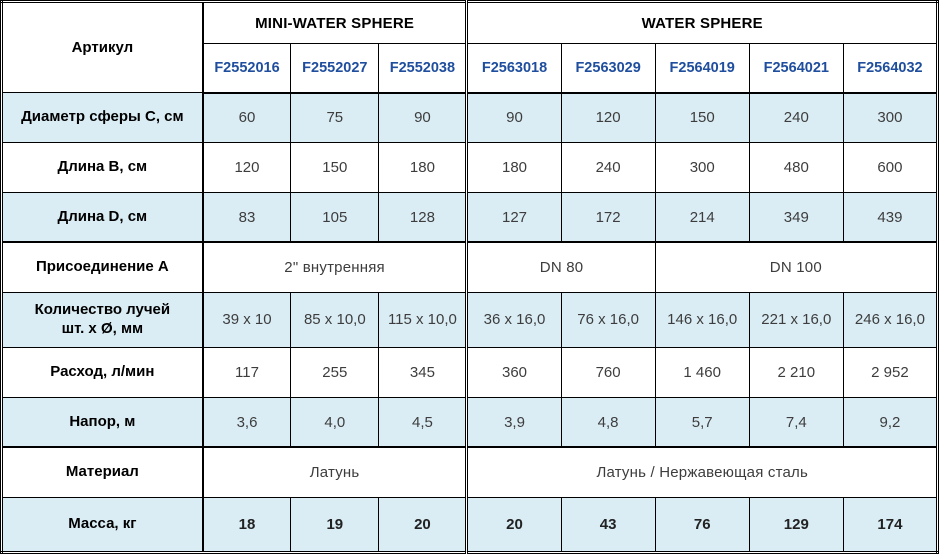  Describe the element at coordinates (335, 422) in the screenshot. I see `value-cell: 4,0` at that location.